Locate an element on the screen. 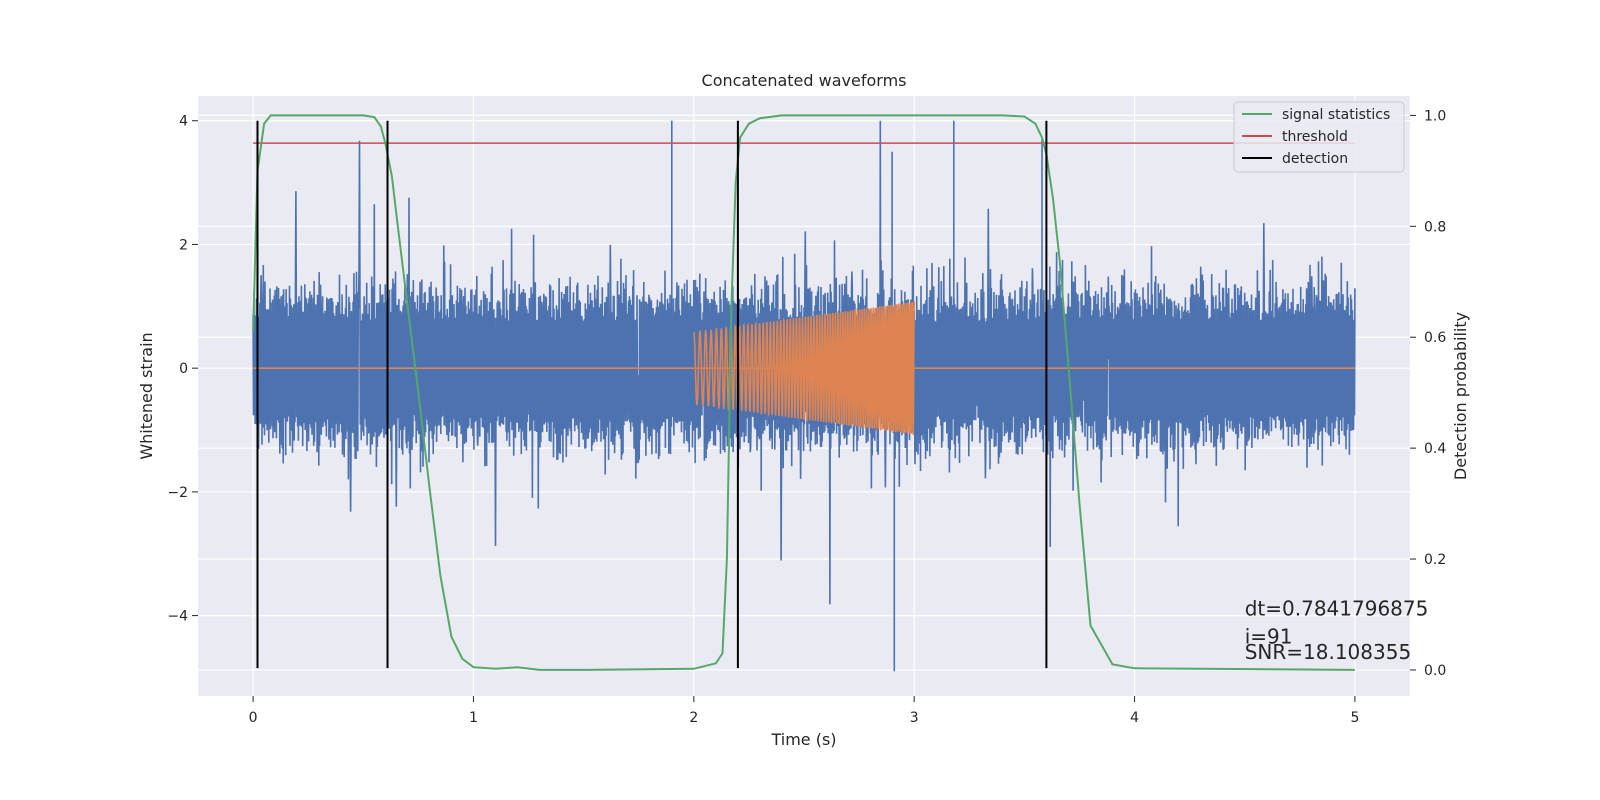 This screenshot has height=800, width=1600. legend-box is located at coordinates (1319, 137).